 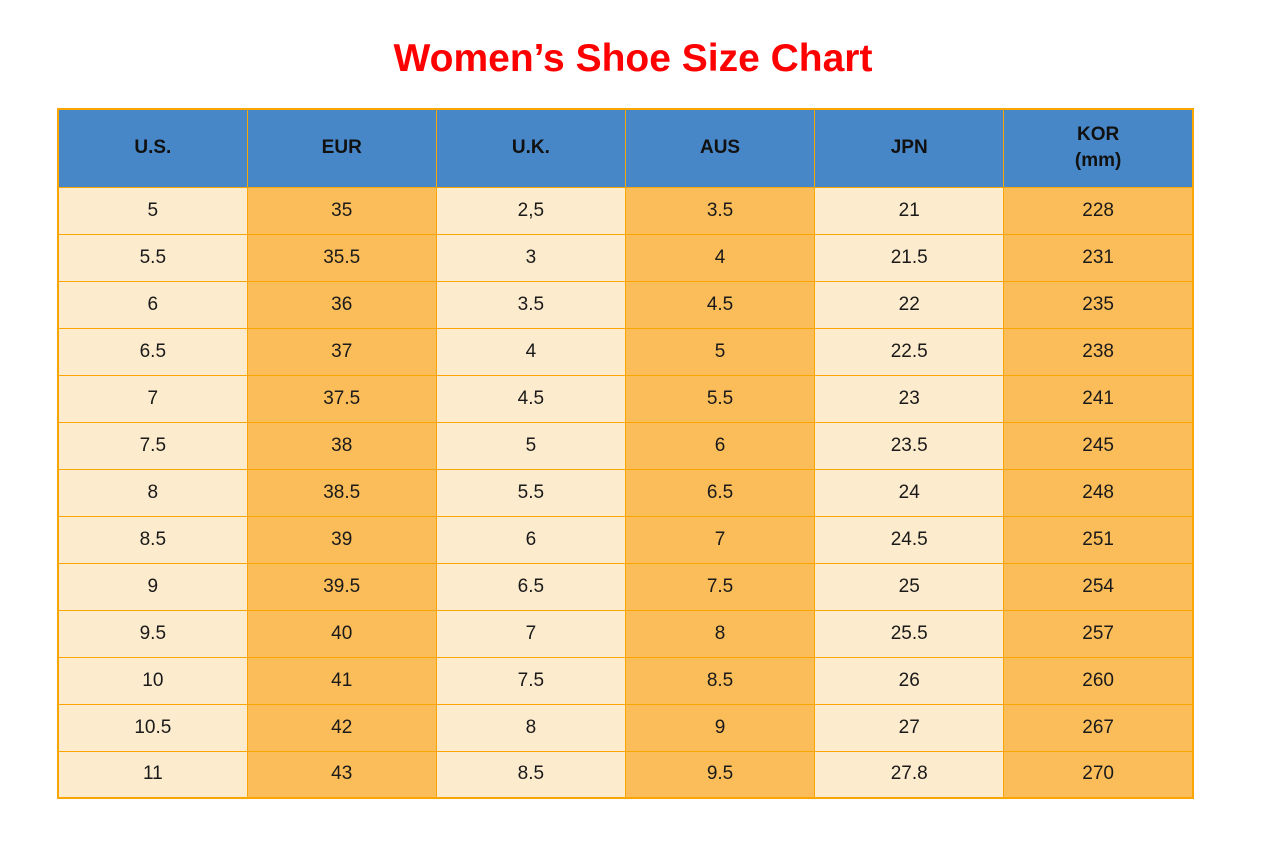 I want to click on cell-uk: 4, so click(x=530, y=351).